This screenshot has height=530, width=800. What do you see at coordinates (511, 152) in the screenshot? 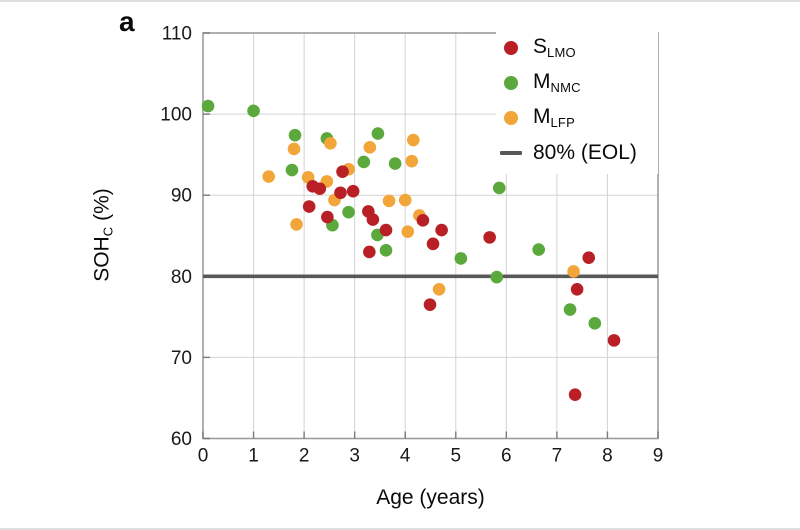
I see `eol-line-icon` at bounding box center [511, 152].